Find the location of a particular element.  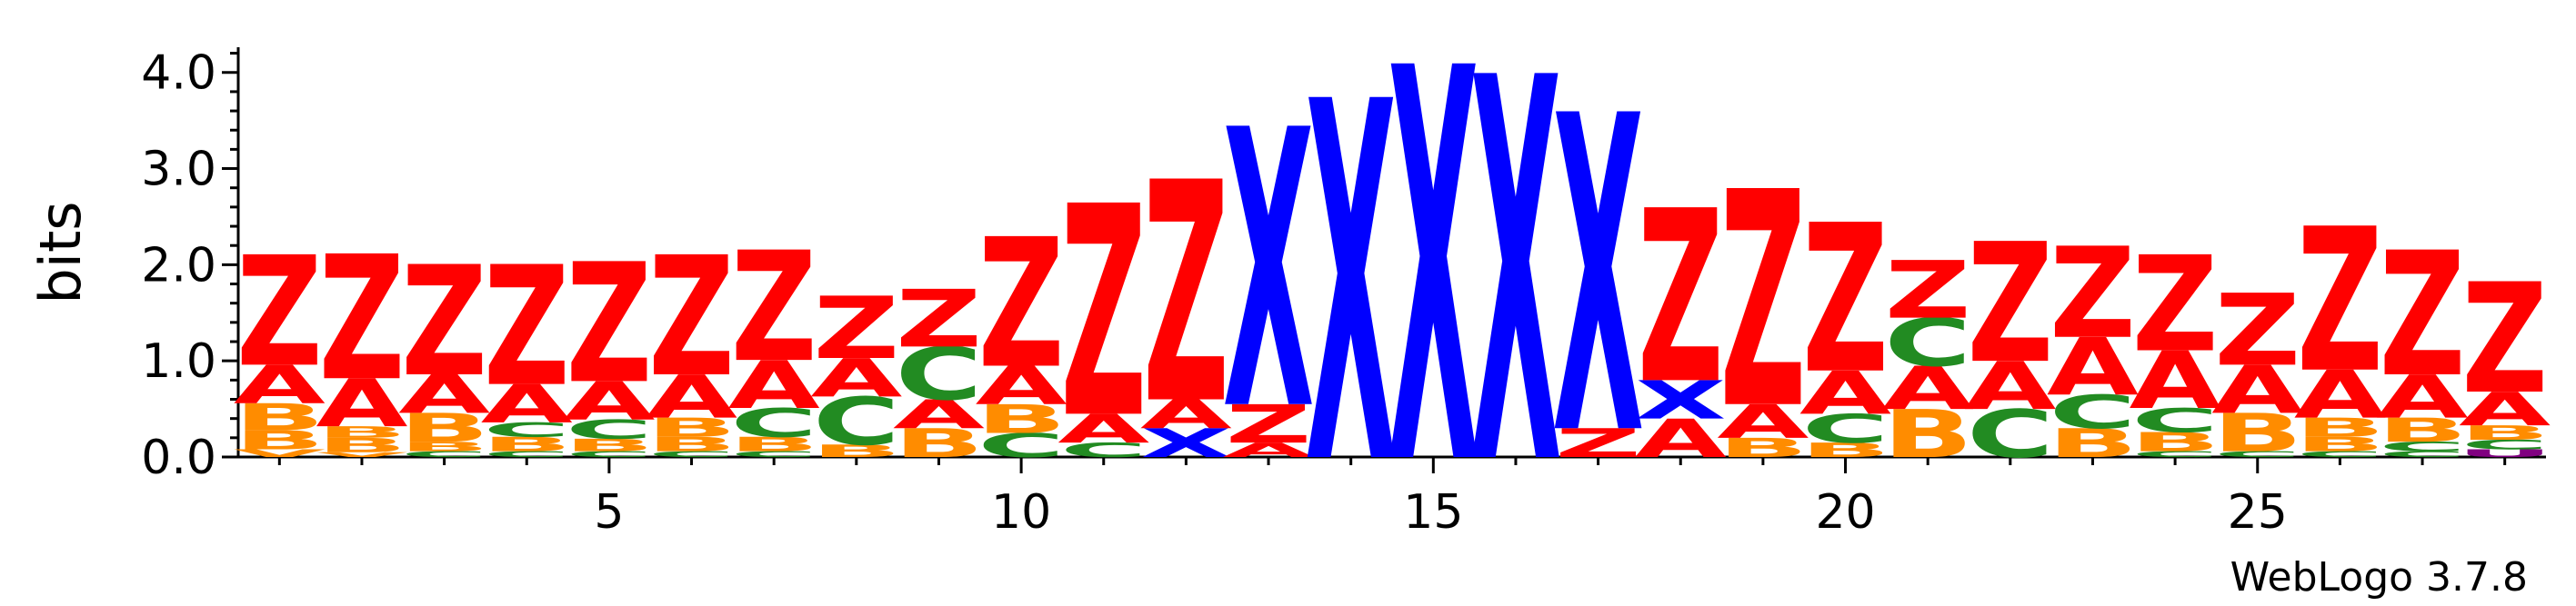

x-tick-label: 10 is located at coordinates (1021, 512).